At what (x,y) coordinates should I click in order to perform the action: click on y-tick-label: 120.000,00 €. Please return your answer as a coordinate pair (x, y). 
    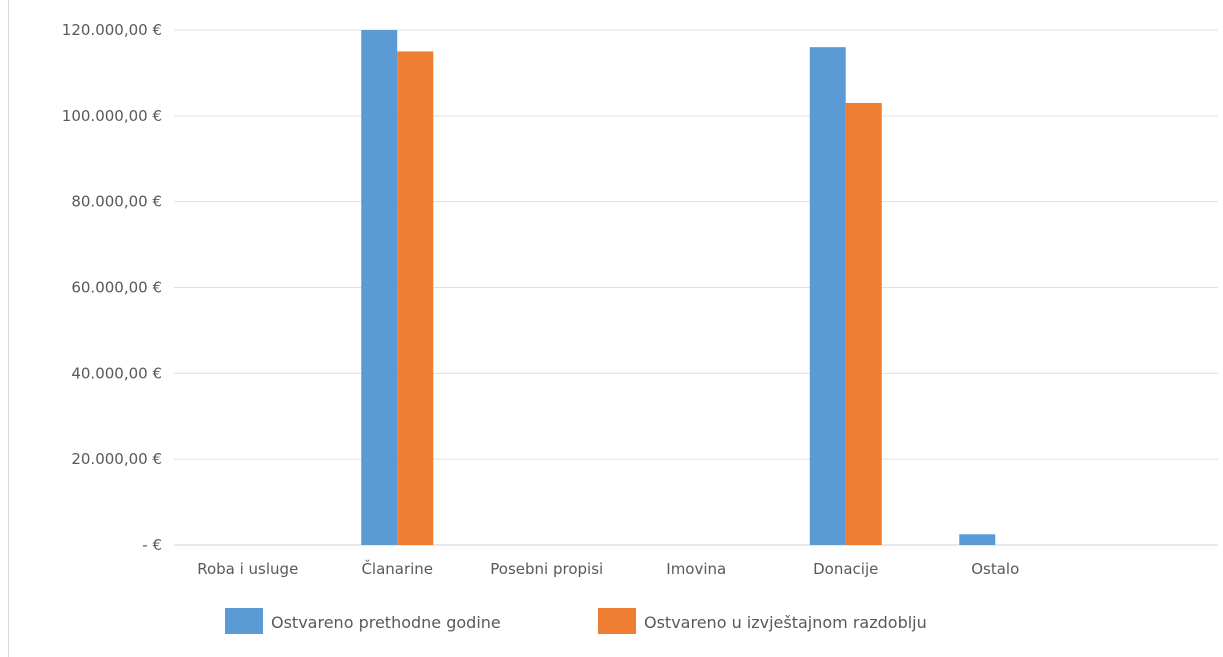
    Looking at the image, I should click on (112, 30).